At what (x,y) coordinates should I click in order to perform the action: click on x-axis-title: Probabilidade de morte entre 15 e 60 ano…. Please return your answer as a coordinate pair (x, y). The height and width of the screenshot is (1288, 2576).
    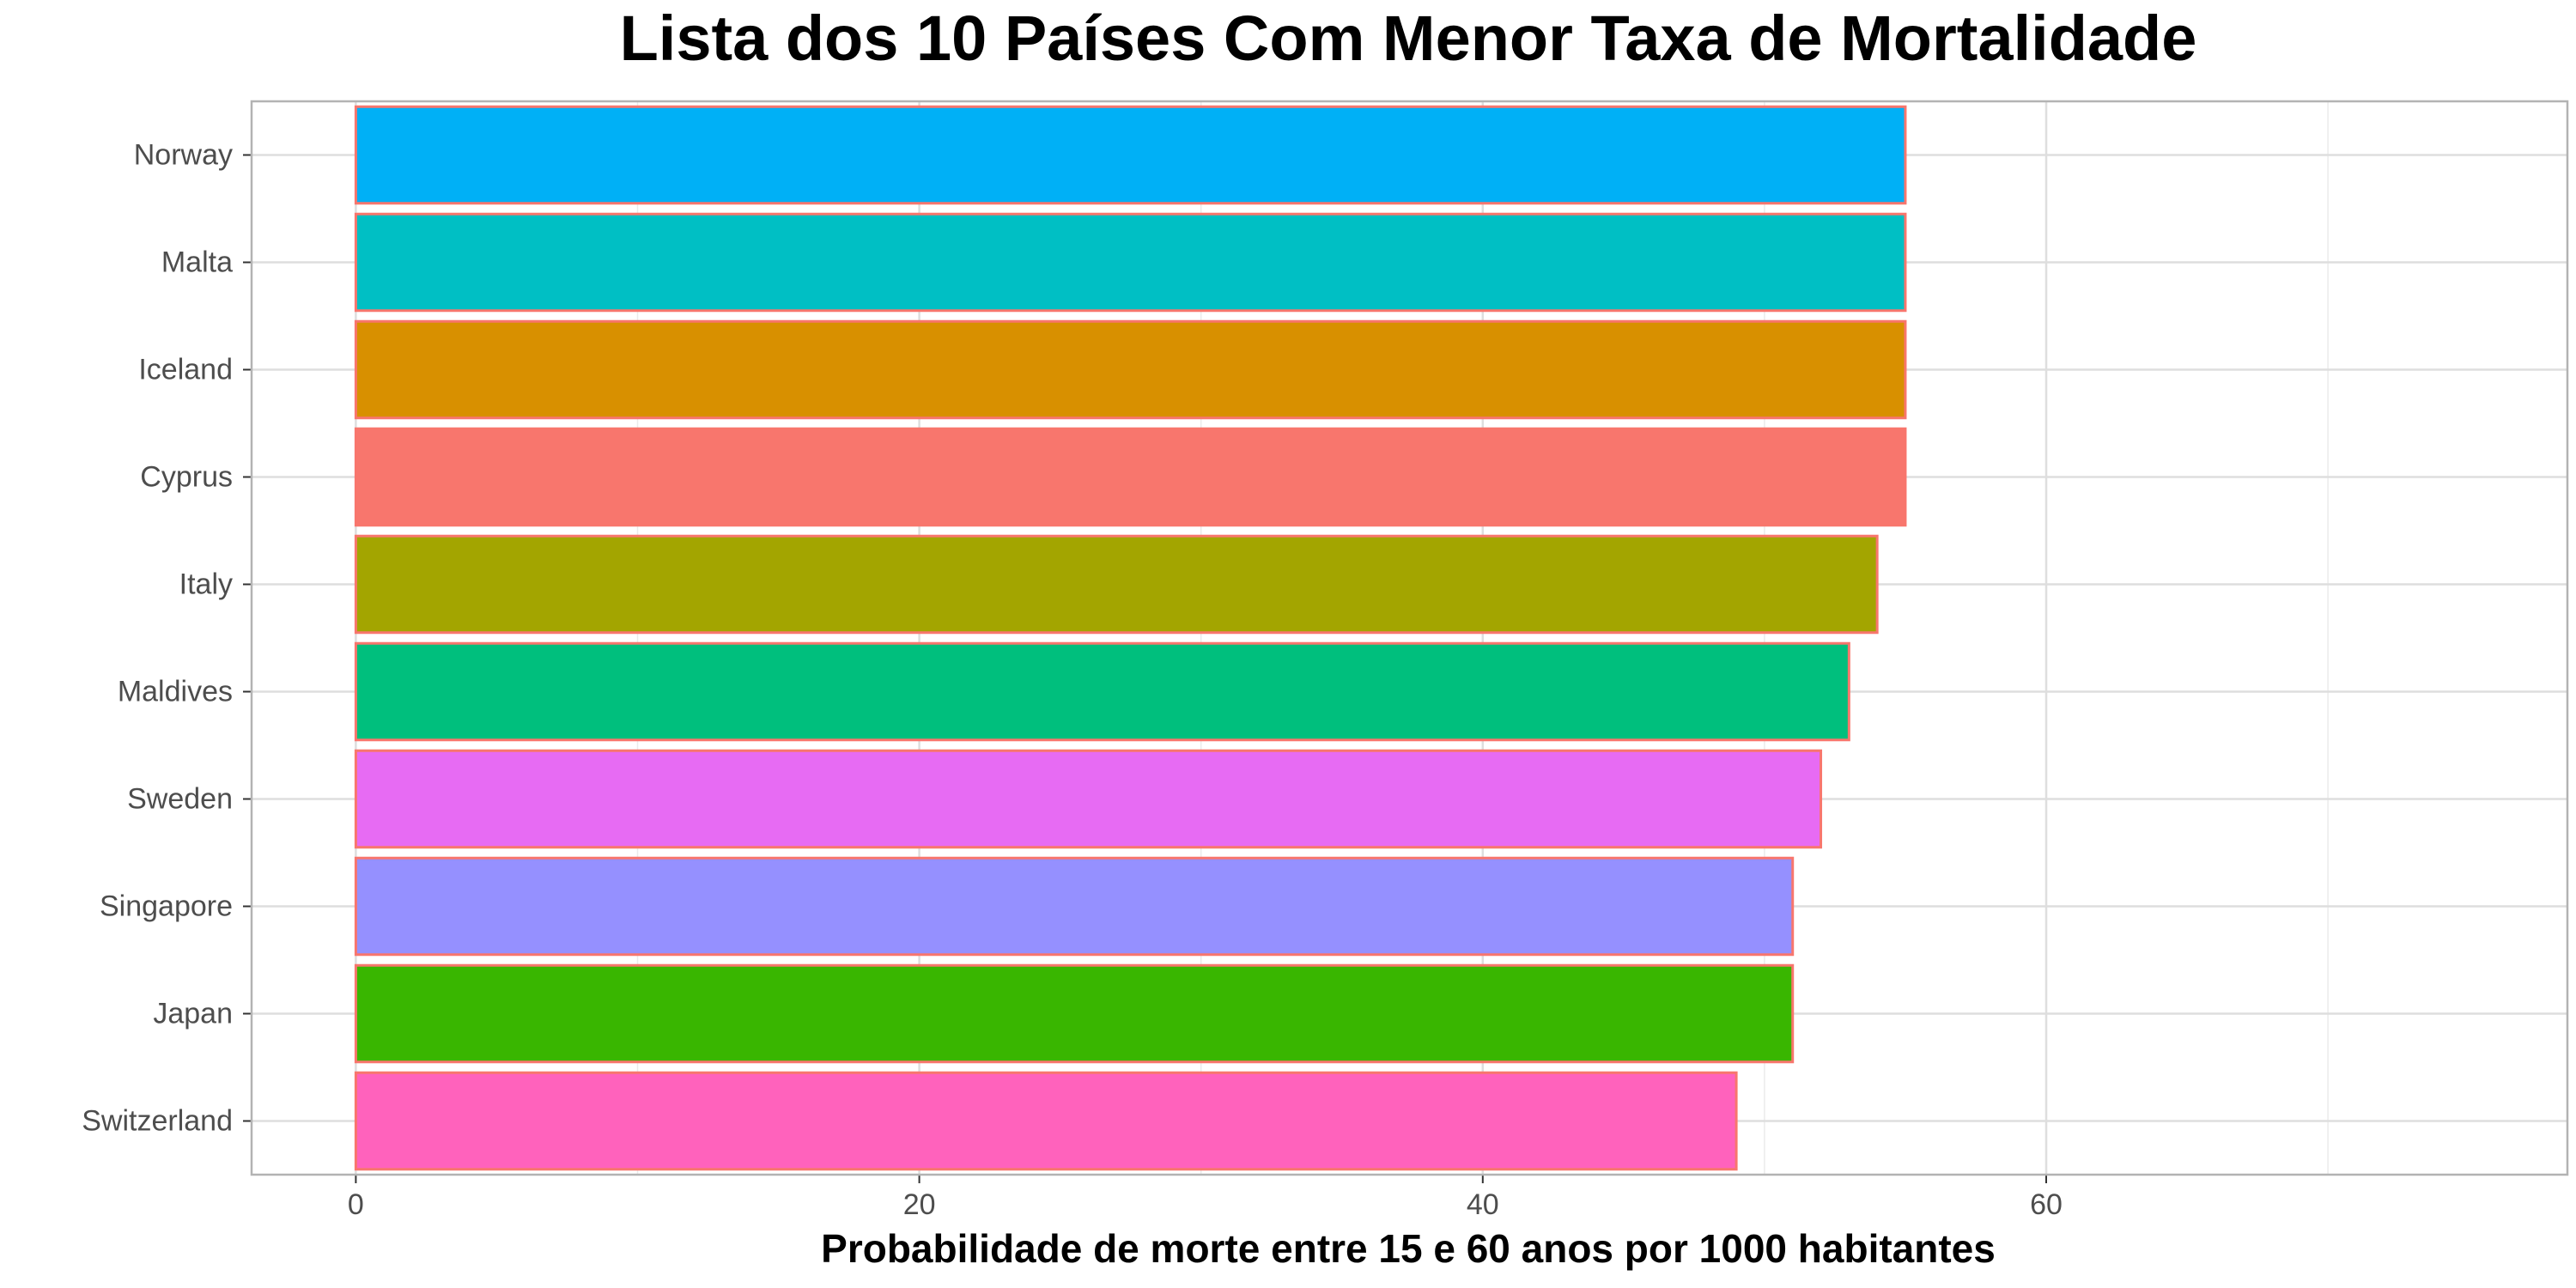
    Looking at the image, I should click on (1408, 1248).